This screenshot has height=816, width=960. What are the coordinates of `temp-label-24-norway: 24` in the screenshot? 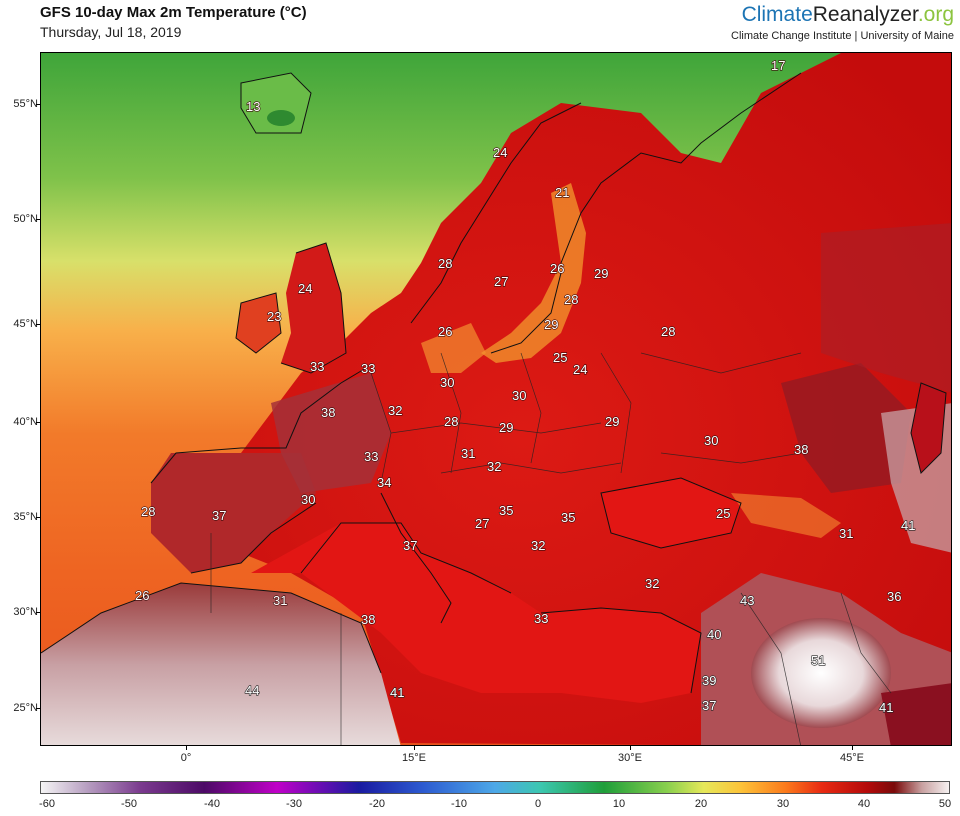 It's located at (500, 152).